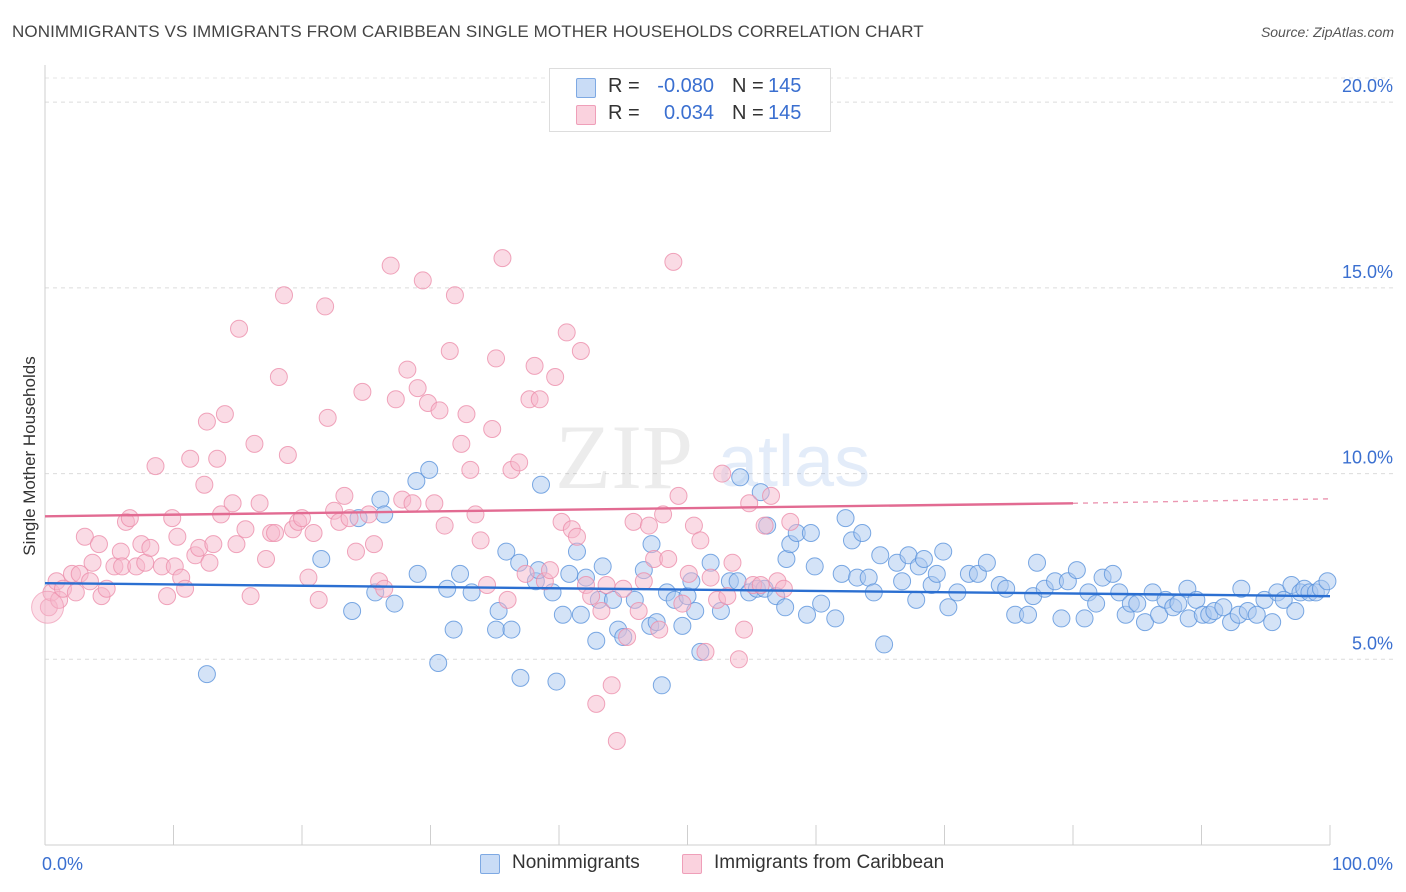  What do you see at coordinates (490, 864) in the screenshot?
I see `legend-swatch-nonimmigrants` at bounding box center [490, 864].